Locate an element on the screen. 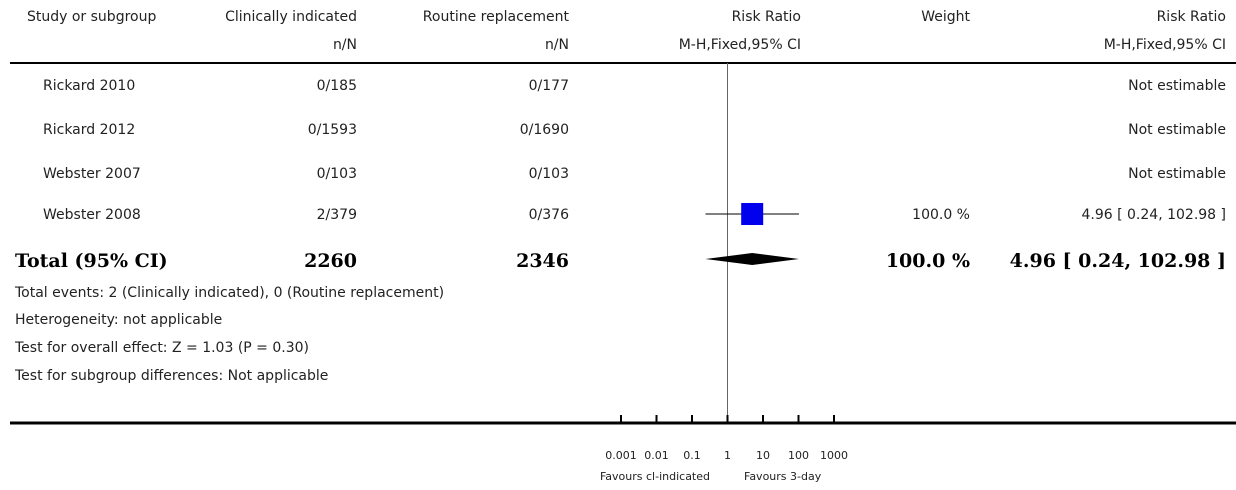 The image size is (1236, 490). study-name: Webster 2007 is located at coordinates (92, 174).